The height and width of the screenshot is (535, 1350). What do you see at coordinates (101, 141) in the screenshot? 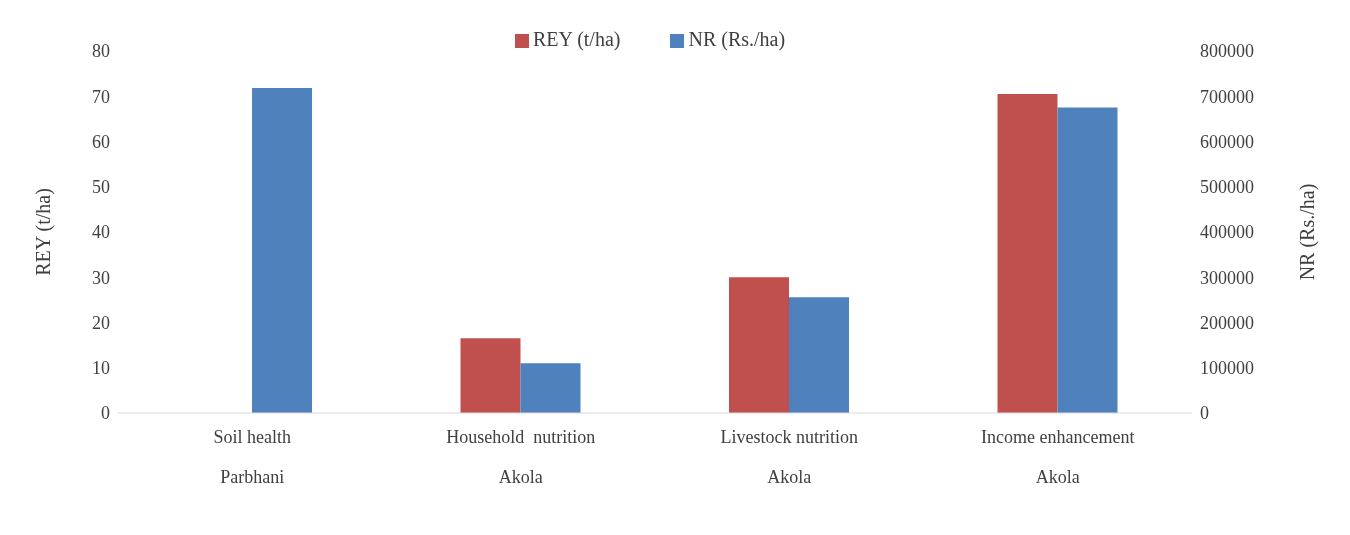
I see `y-tick-label: 60` at bounding box center [101, 141].